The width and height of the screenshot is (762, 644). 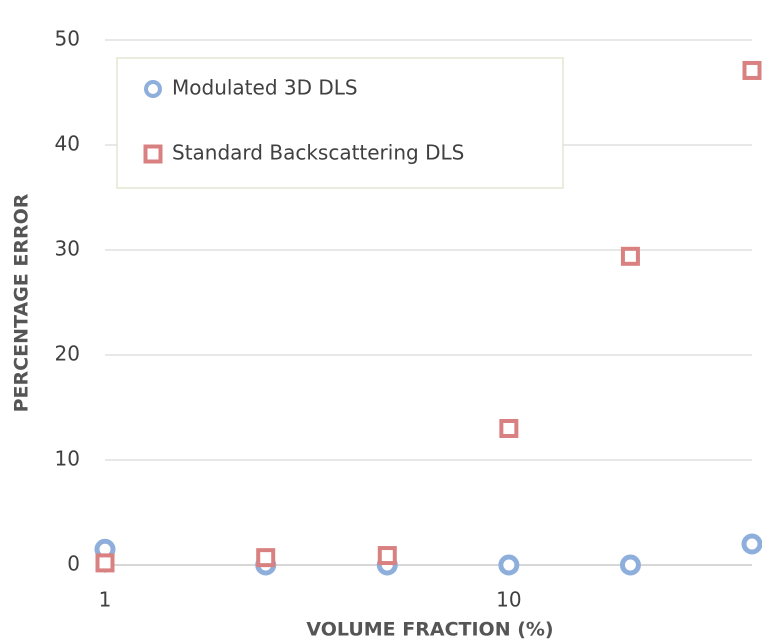 What do you see at coordinates (340, 123) in the screenshot?
I see `legend-box` at bounding box center [340, 123].